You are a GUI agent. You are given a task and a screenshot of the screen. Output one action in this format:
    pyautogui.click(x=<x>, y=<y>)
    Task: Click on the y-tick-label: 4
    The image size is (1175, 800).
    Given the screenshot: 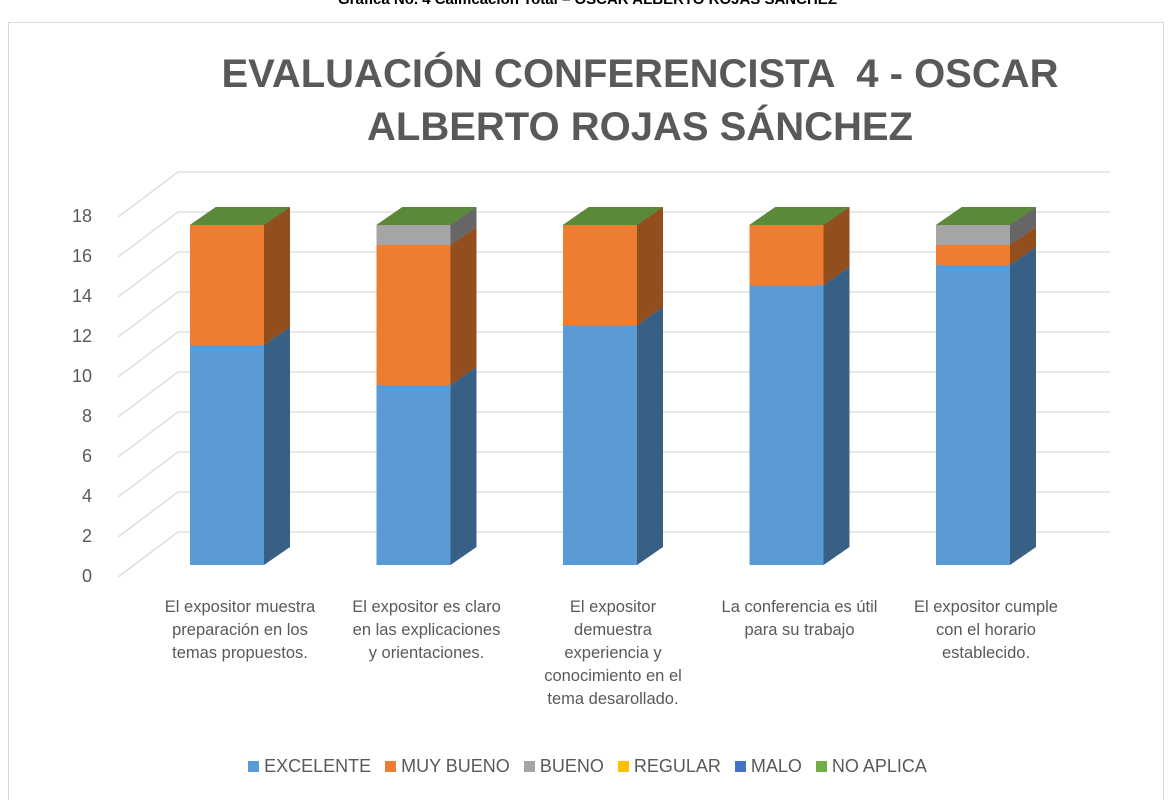 What is the action you would take?
    pyautogui.click(x=87, y=496)
    